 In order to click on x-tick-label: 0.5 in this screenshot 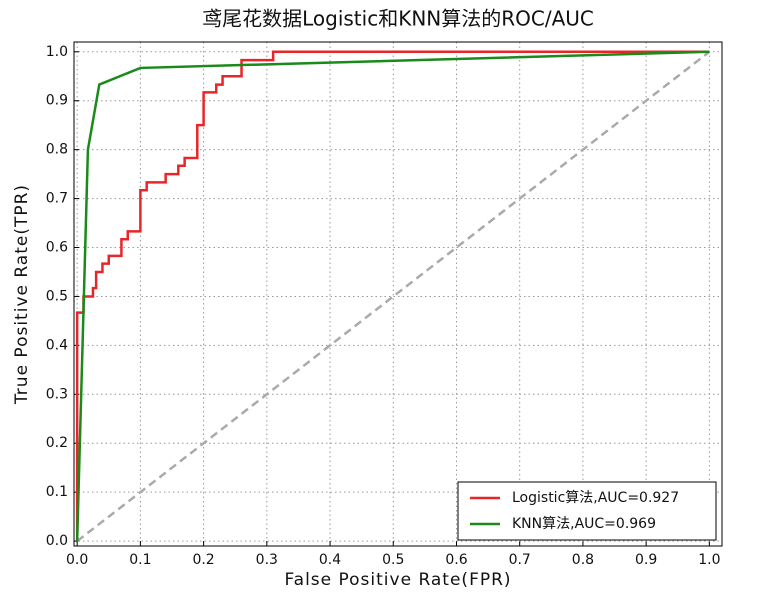, I will do `click(393, 560)`.